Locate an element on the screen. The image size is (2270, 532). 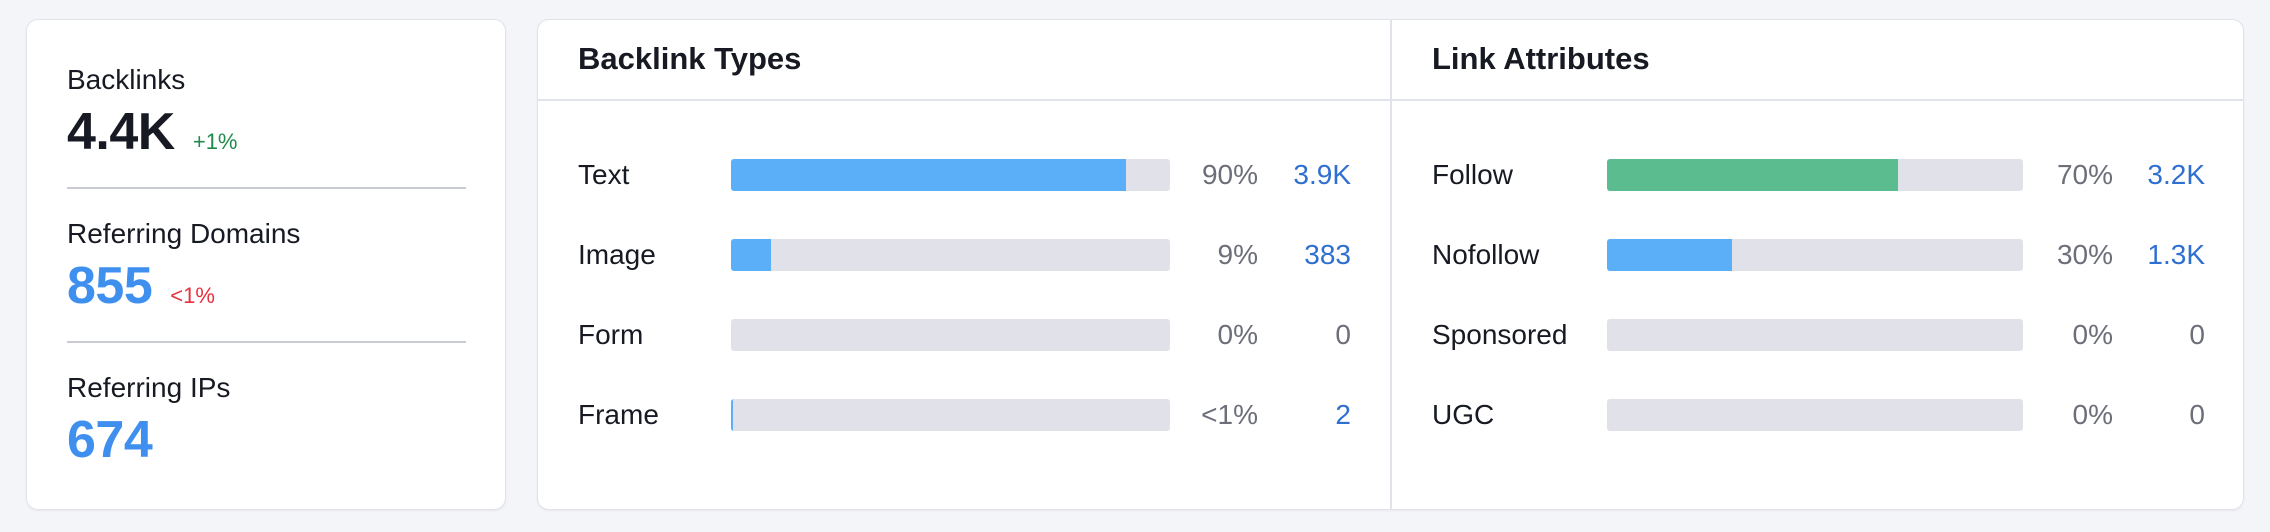
row-percent: 9% is located at coordinates (1237, 254).